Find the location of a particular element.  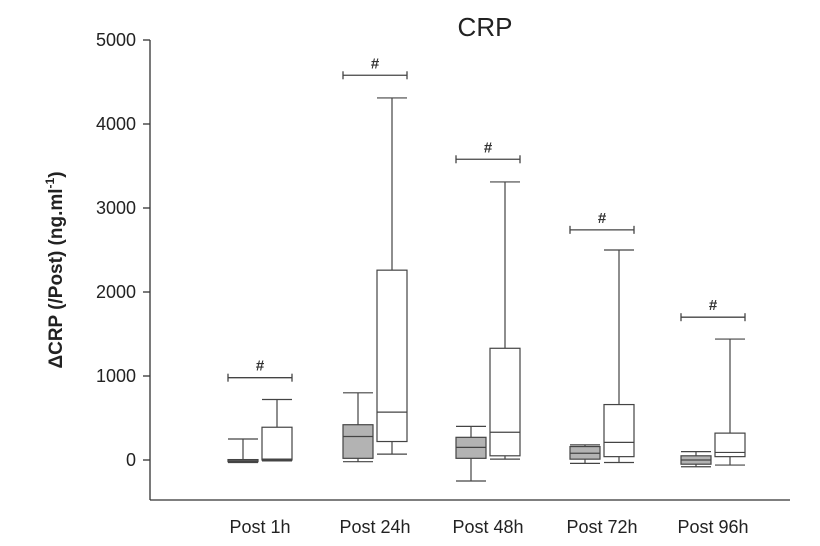

x-category-label: Post 48h is located at coordinates (487, 527).